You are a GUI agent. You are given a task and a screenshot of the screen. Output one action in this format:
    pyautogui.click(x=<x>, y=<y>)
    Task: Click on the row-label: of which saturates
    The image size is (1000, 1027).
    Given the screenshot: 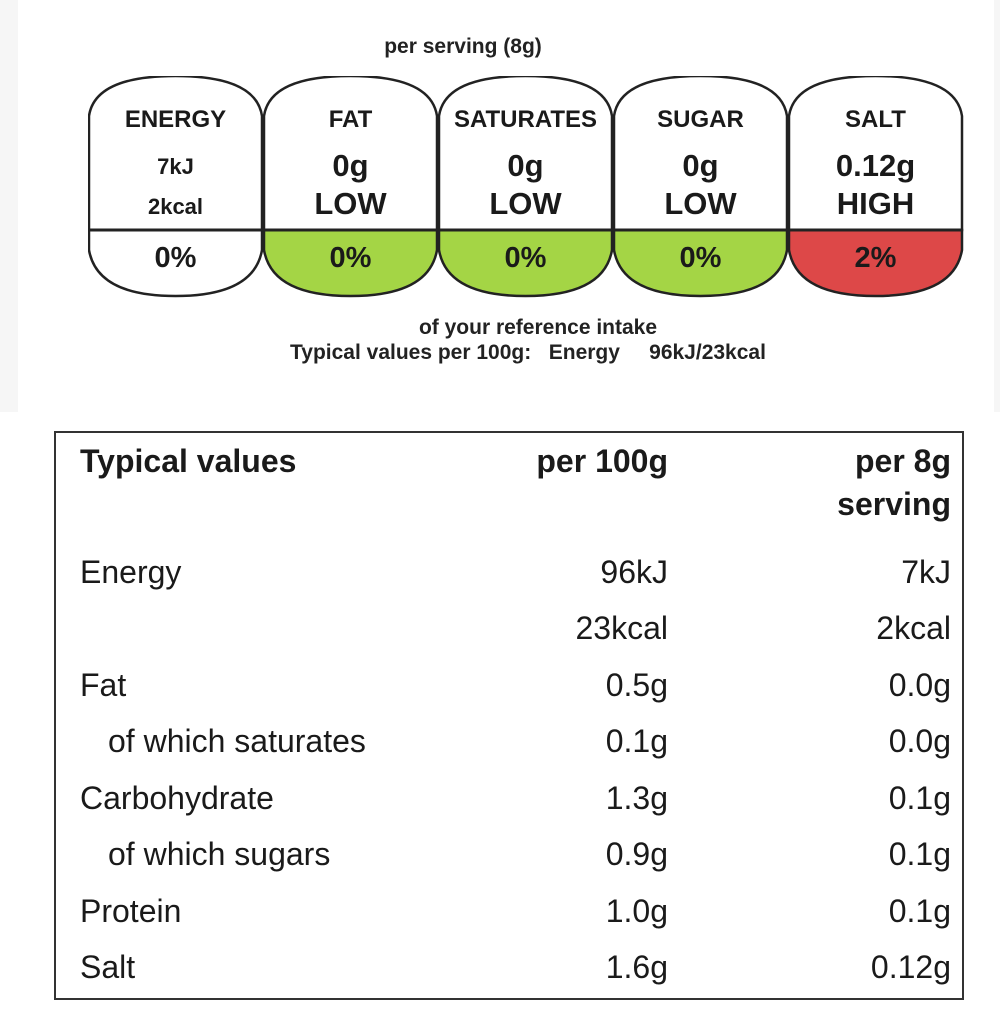 What is the action you would take?
    pyautogui.click(x=237, y=741)
    